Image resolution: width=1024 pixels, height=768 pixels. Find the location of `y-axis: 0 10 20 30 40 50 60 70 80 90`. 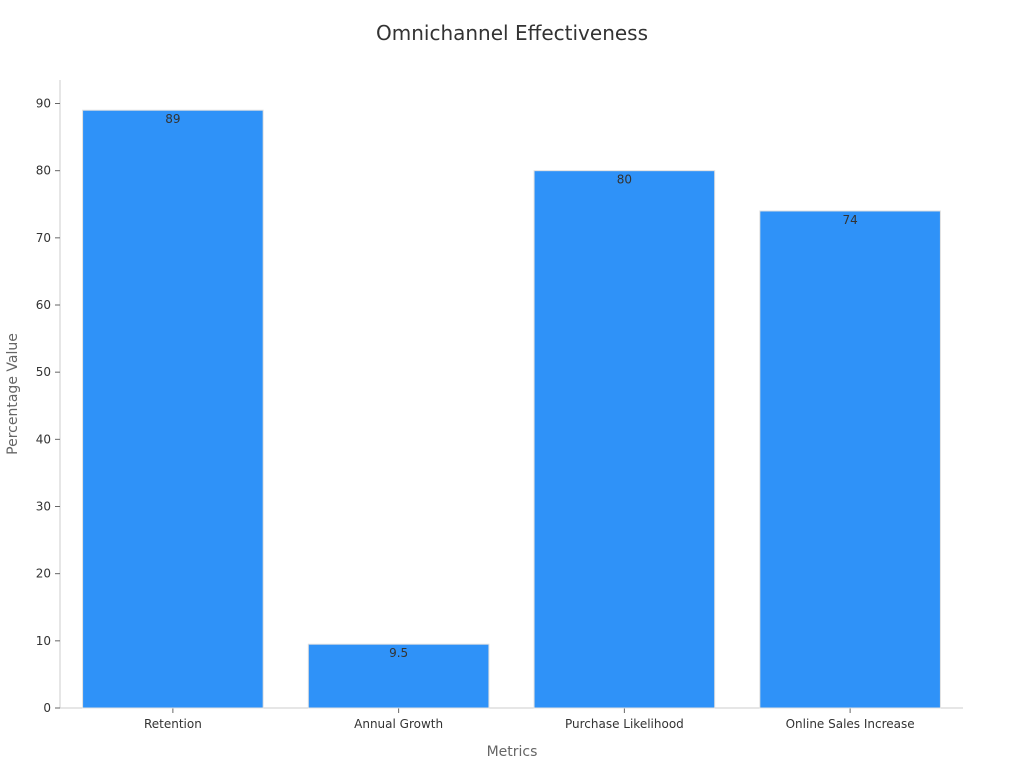

y-axis: 0 10 20 30 40 50 60 70 80 90 is located at coordinates (48, 397).